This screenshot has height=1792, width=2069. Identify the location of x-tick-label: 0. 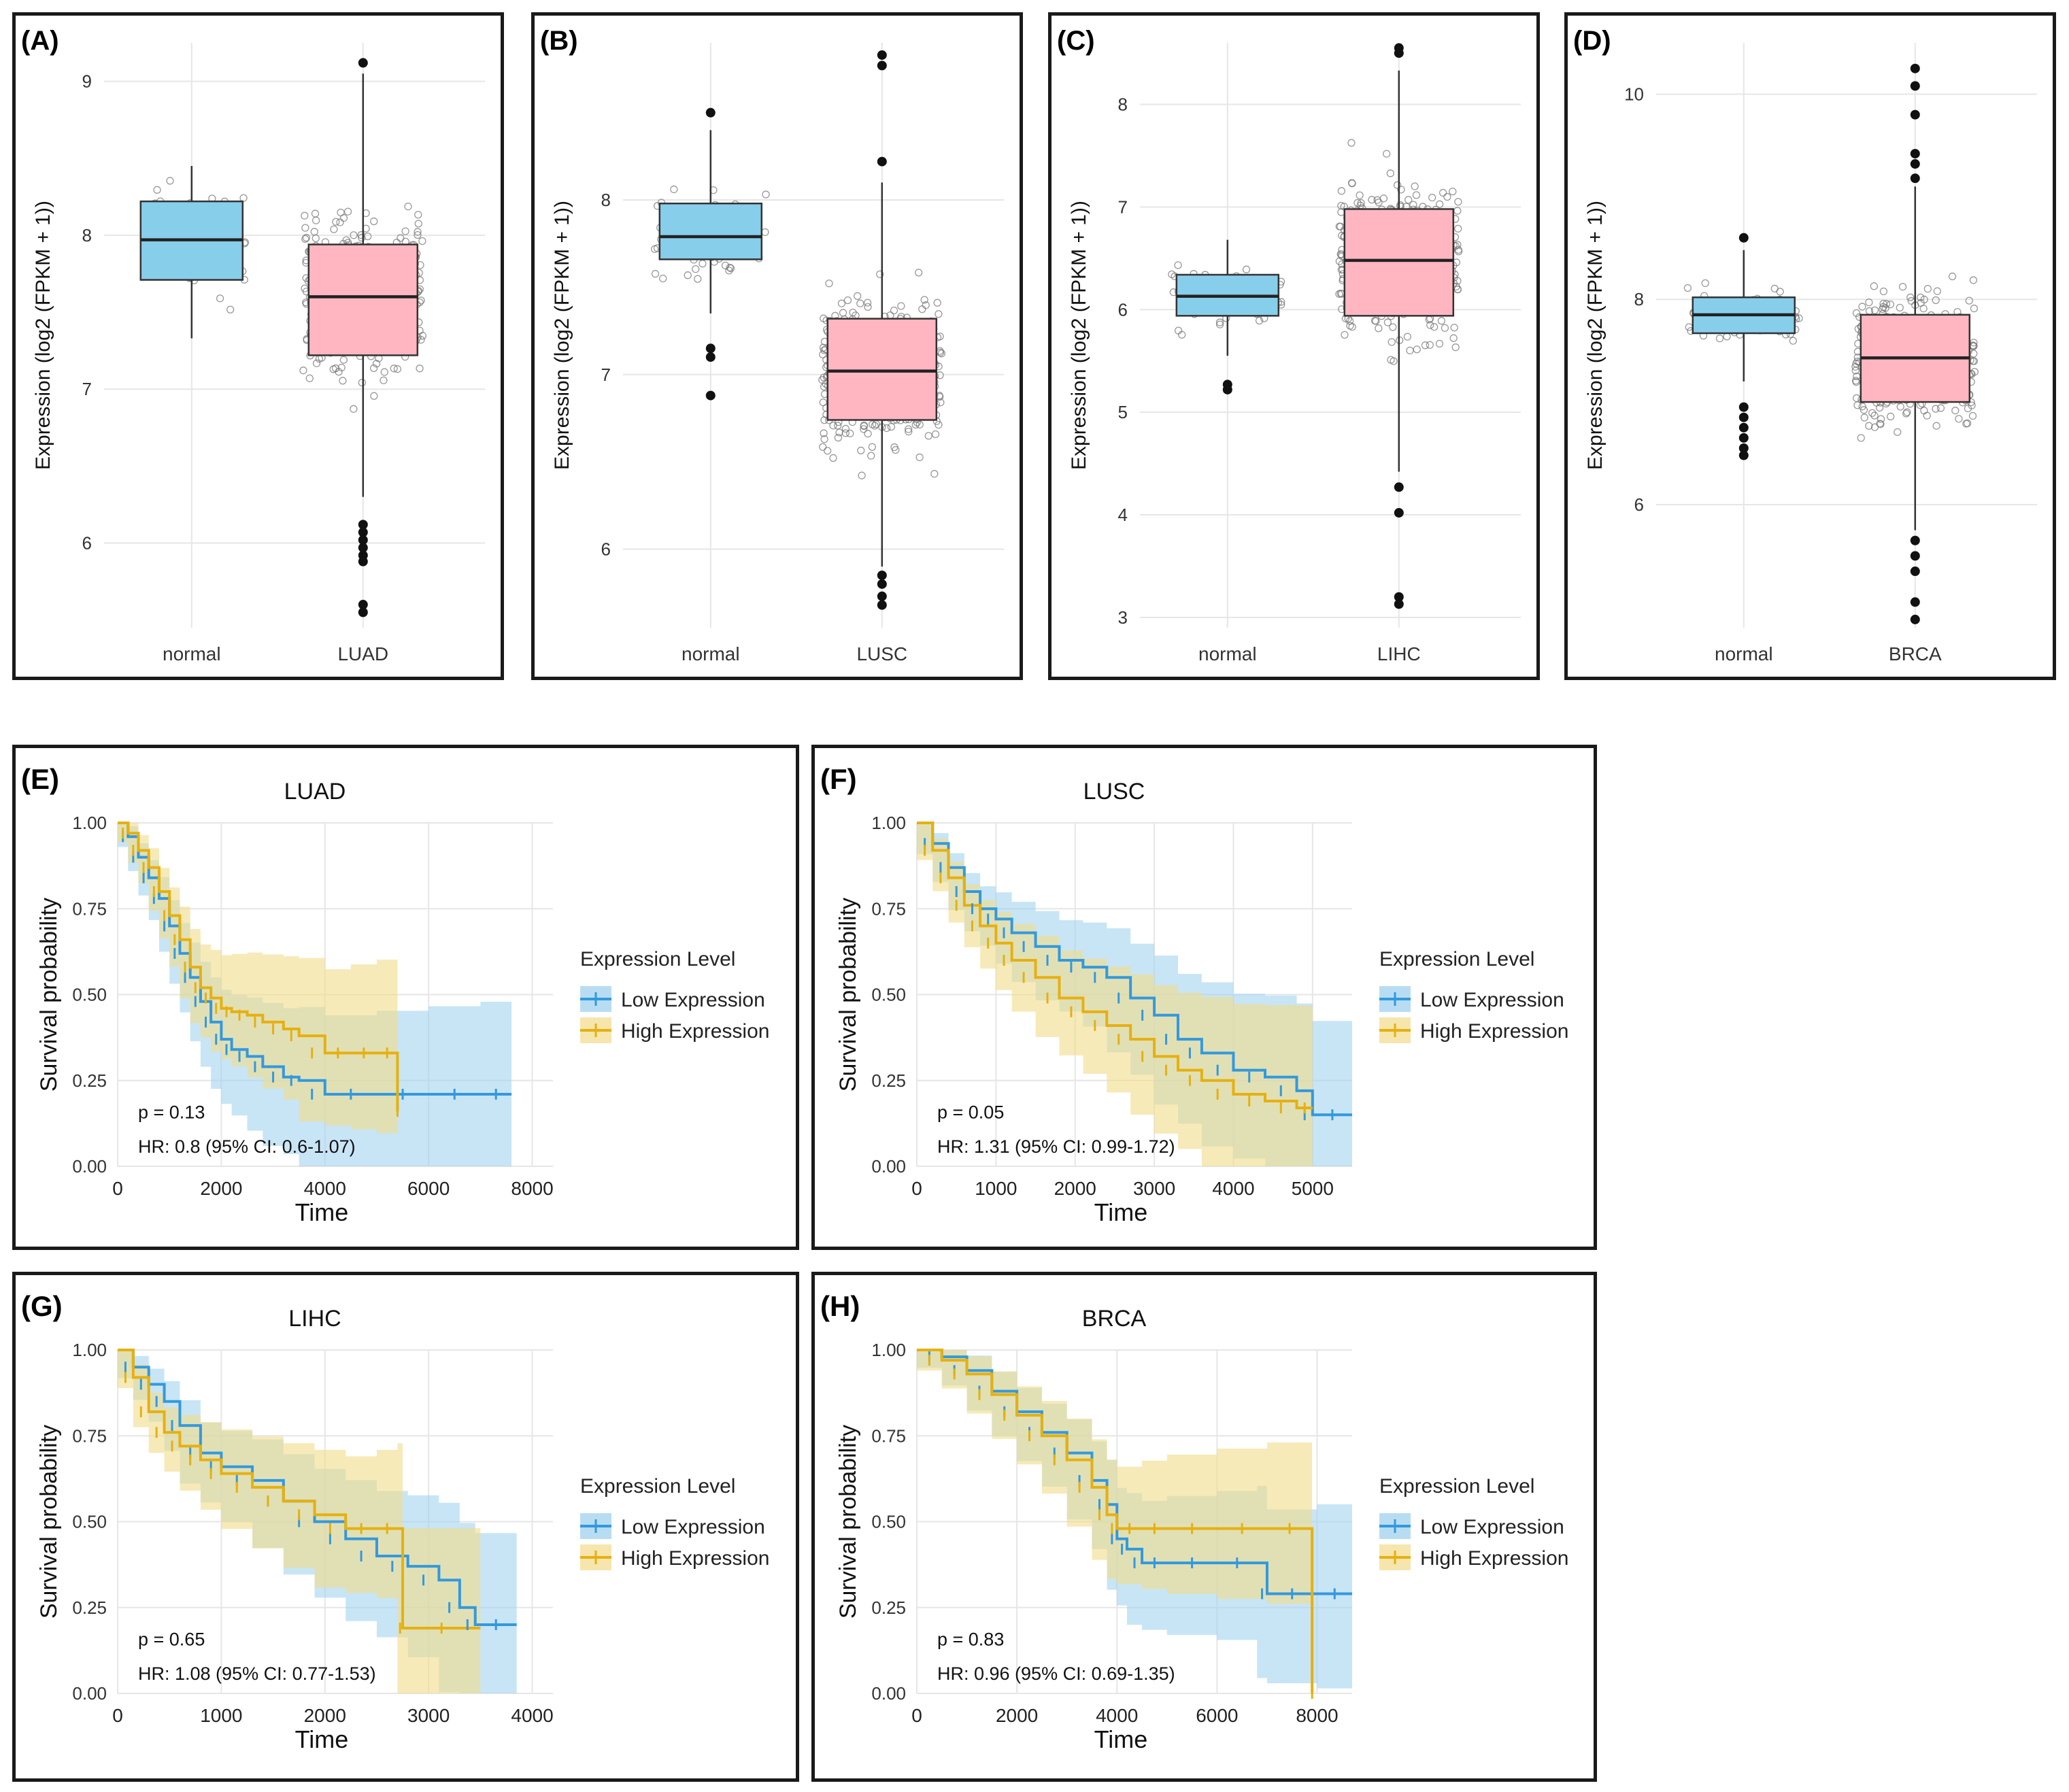
(916, 1715).